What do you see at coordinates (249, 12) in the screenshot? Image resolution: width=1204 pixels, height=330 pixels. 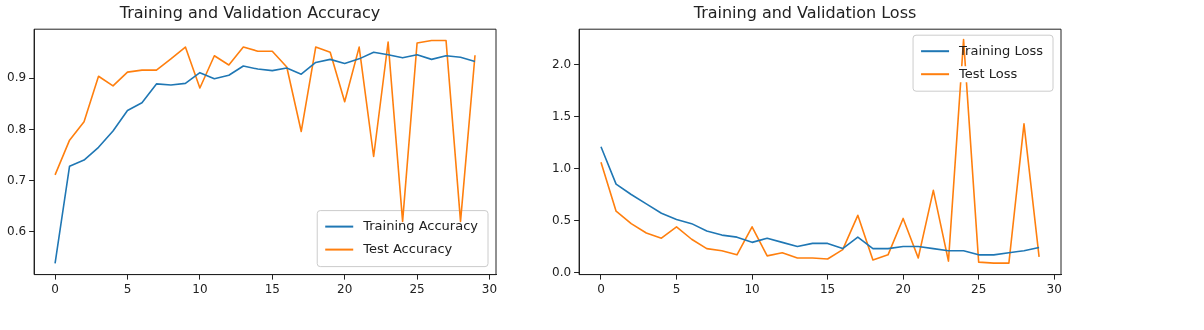 I see `chart-title: Training and Validation Accuracy` at bounding box center [249, 12].